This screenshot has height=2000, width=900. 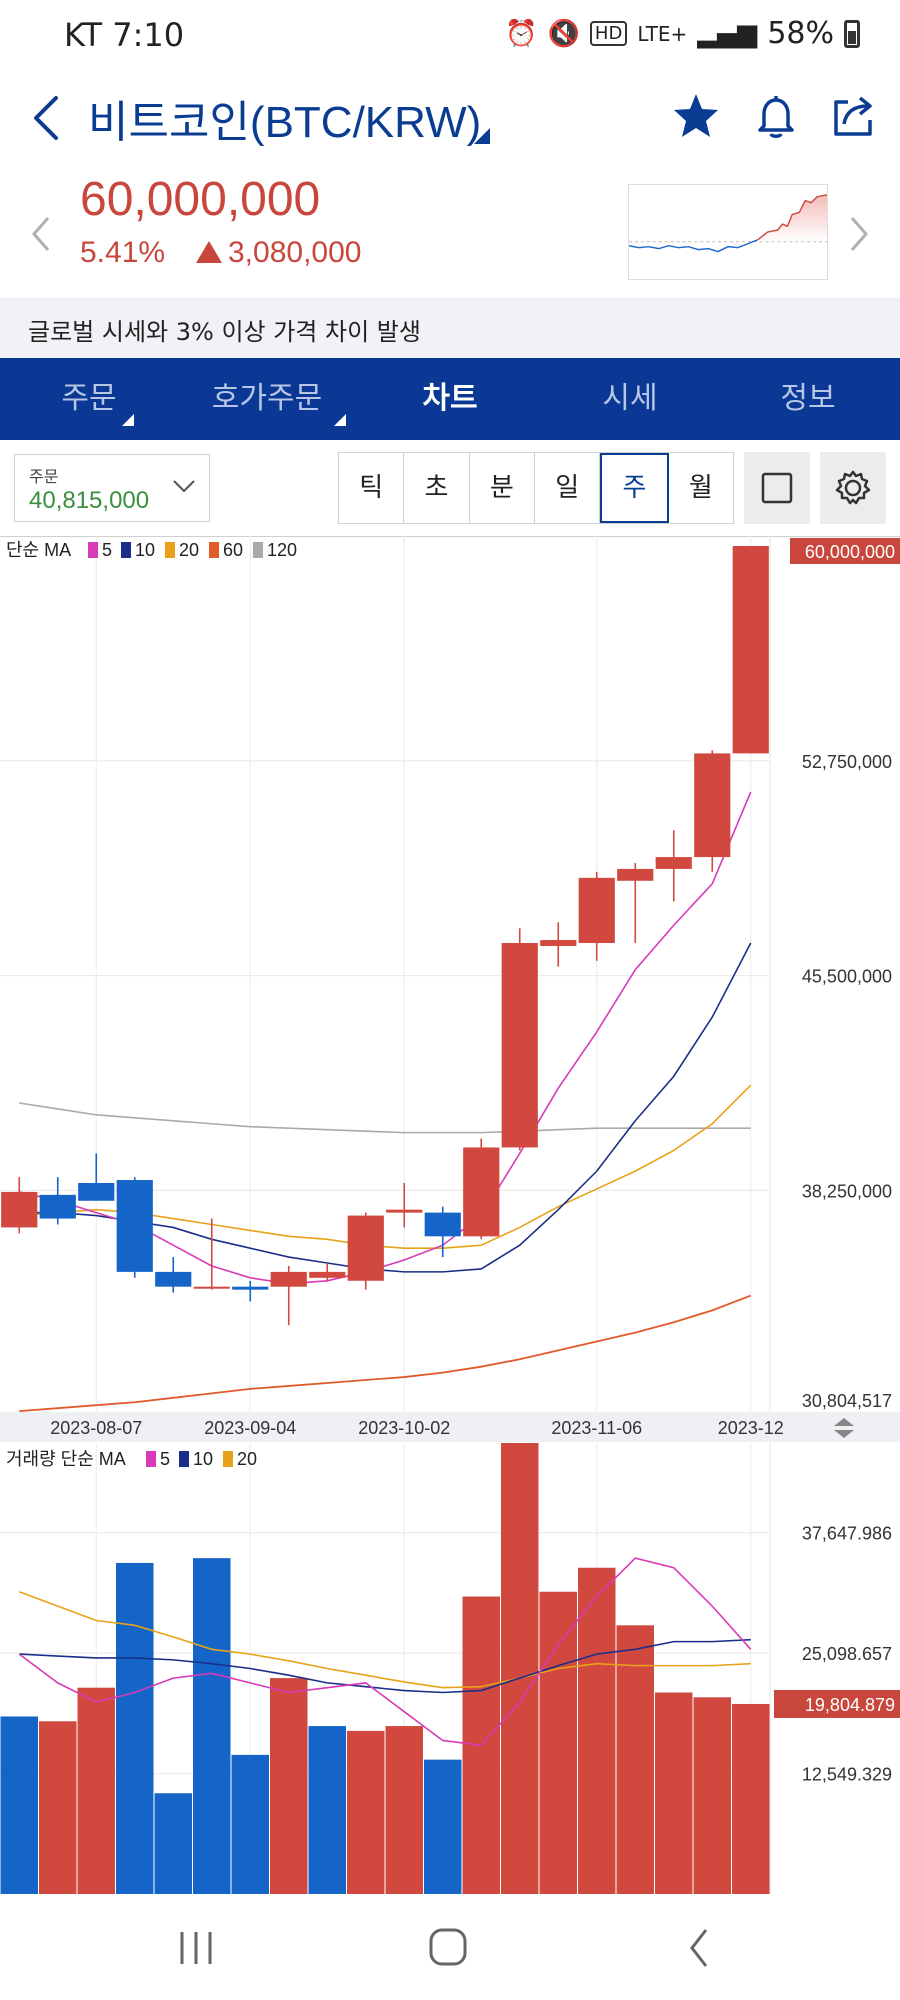 I want to click on tab-chart: 차트, so click(x=450, y=399).